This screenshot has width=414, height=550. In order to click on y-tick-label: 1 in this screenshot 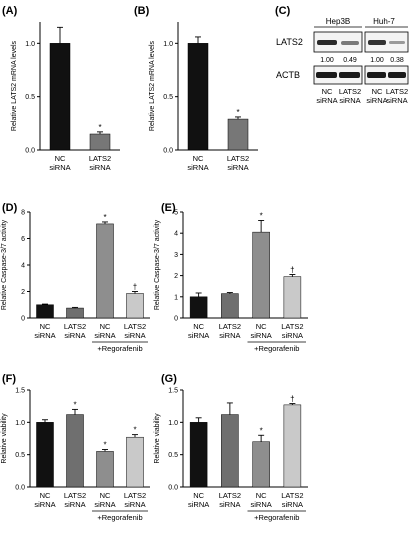, I will do `click(176, 297)`.